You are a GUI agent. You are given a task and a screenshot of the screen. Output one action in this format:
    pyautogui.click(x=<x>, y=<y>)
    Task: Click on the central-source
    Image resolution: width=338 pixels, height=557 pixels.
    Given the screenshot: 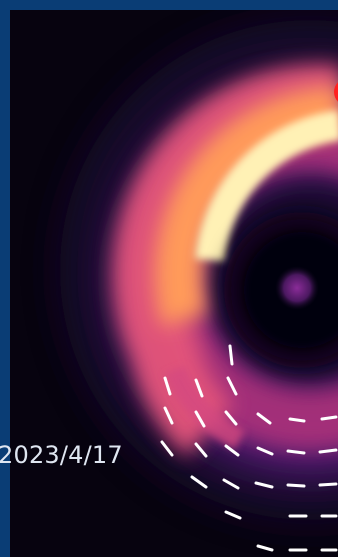 What is the action you would take?
    pyautogui.click(x=297, y=288)
    